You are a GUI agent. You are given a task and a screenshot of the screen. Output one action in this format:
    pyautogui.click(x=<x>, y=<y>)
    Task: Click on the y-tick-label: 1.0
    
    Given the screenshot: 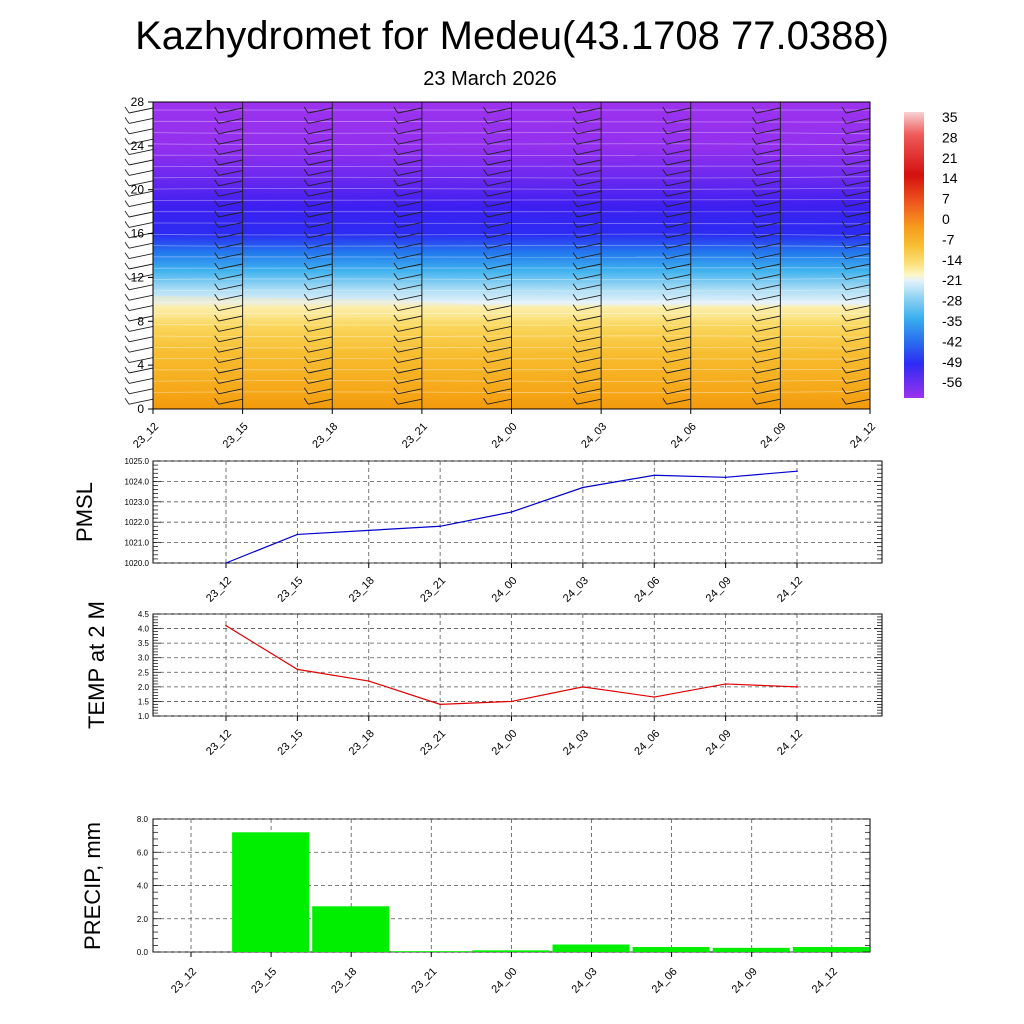 What is the action you would take?
    pyautogui.click(x=144, y=716)
    